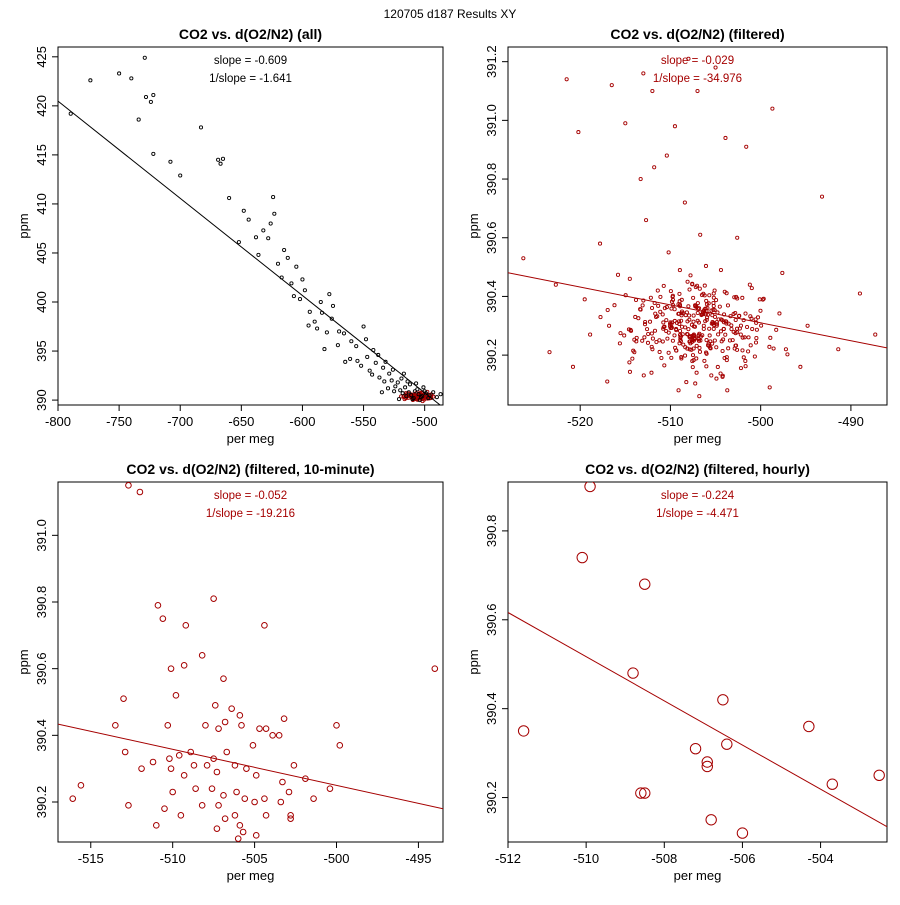 The image size is (900, 905). What do you see at coordinates (41, 802) in the screenshot?
I see `y-tick-label: 390.2` at bounding box center [41, 802].